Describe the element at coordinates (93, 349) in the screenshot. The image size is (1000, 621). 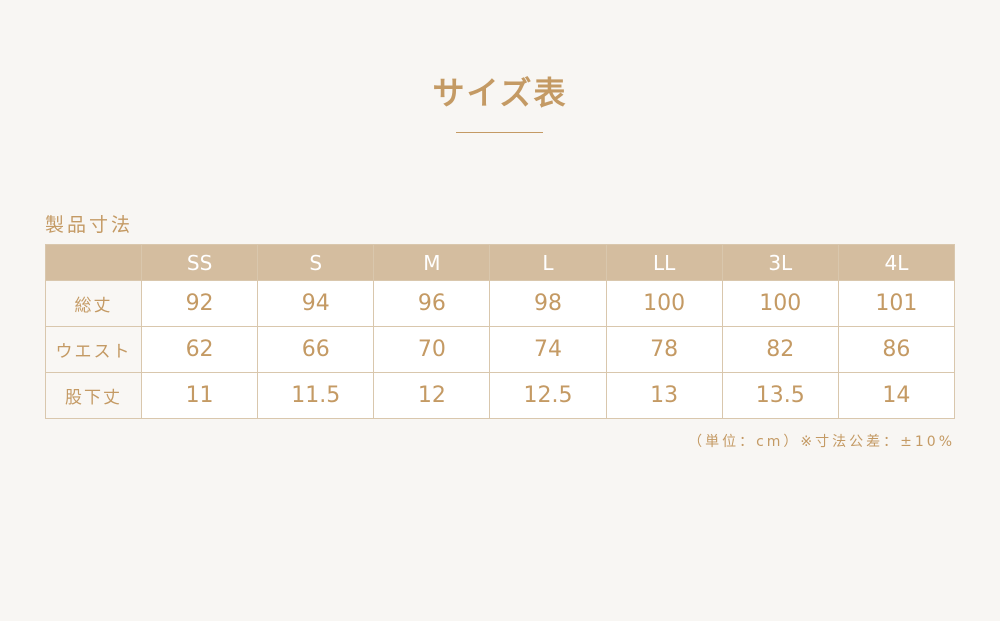
I see `row-label: ウエスト` at that location.